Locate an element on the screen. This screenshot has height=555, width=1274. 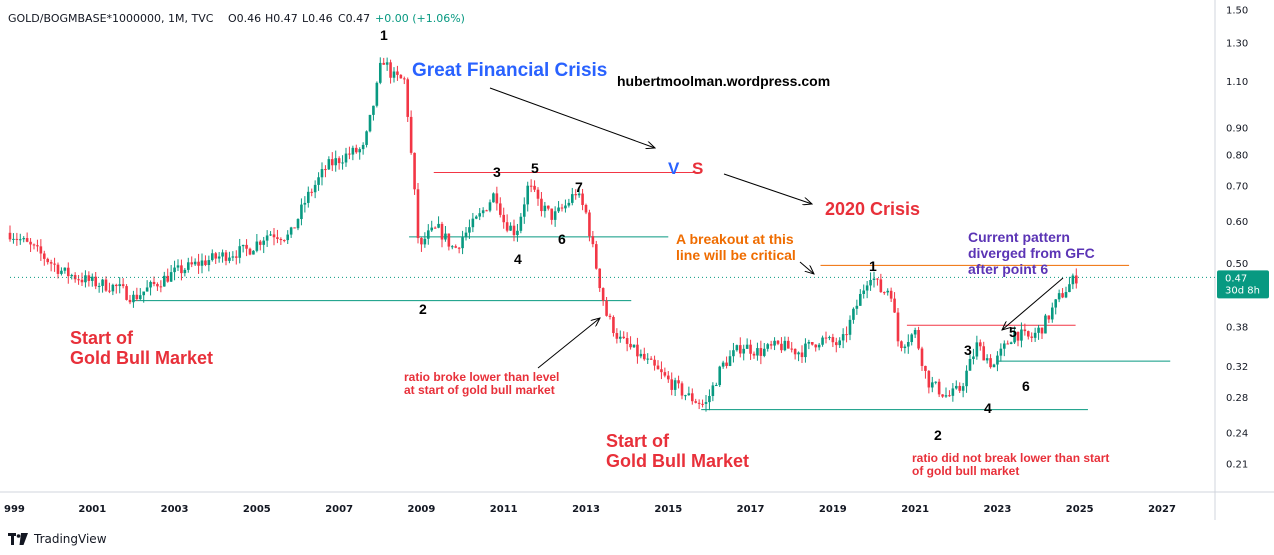
x-tick-label: 2003 is located at coordinates (175, 509).